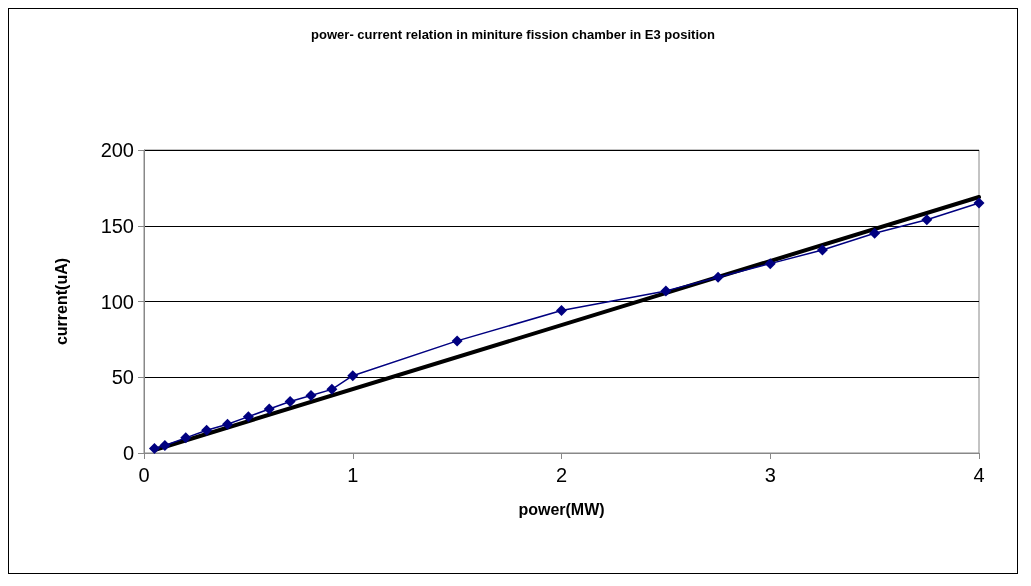 This screenshot has width=1031, height=586. What do you see at coordinates (117, 301) in the screenshot?
I see `y-tick-label: 100` at bounding box center [117, 301].